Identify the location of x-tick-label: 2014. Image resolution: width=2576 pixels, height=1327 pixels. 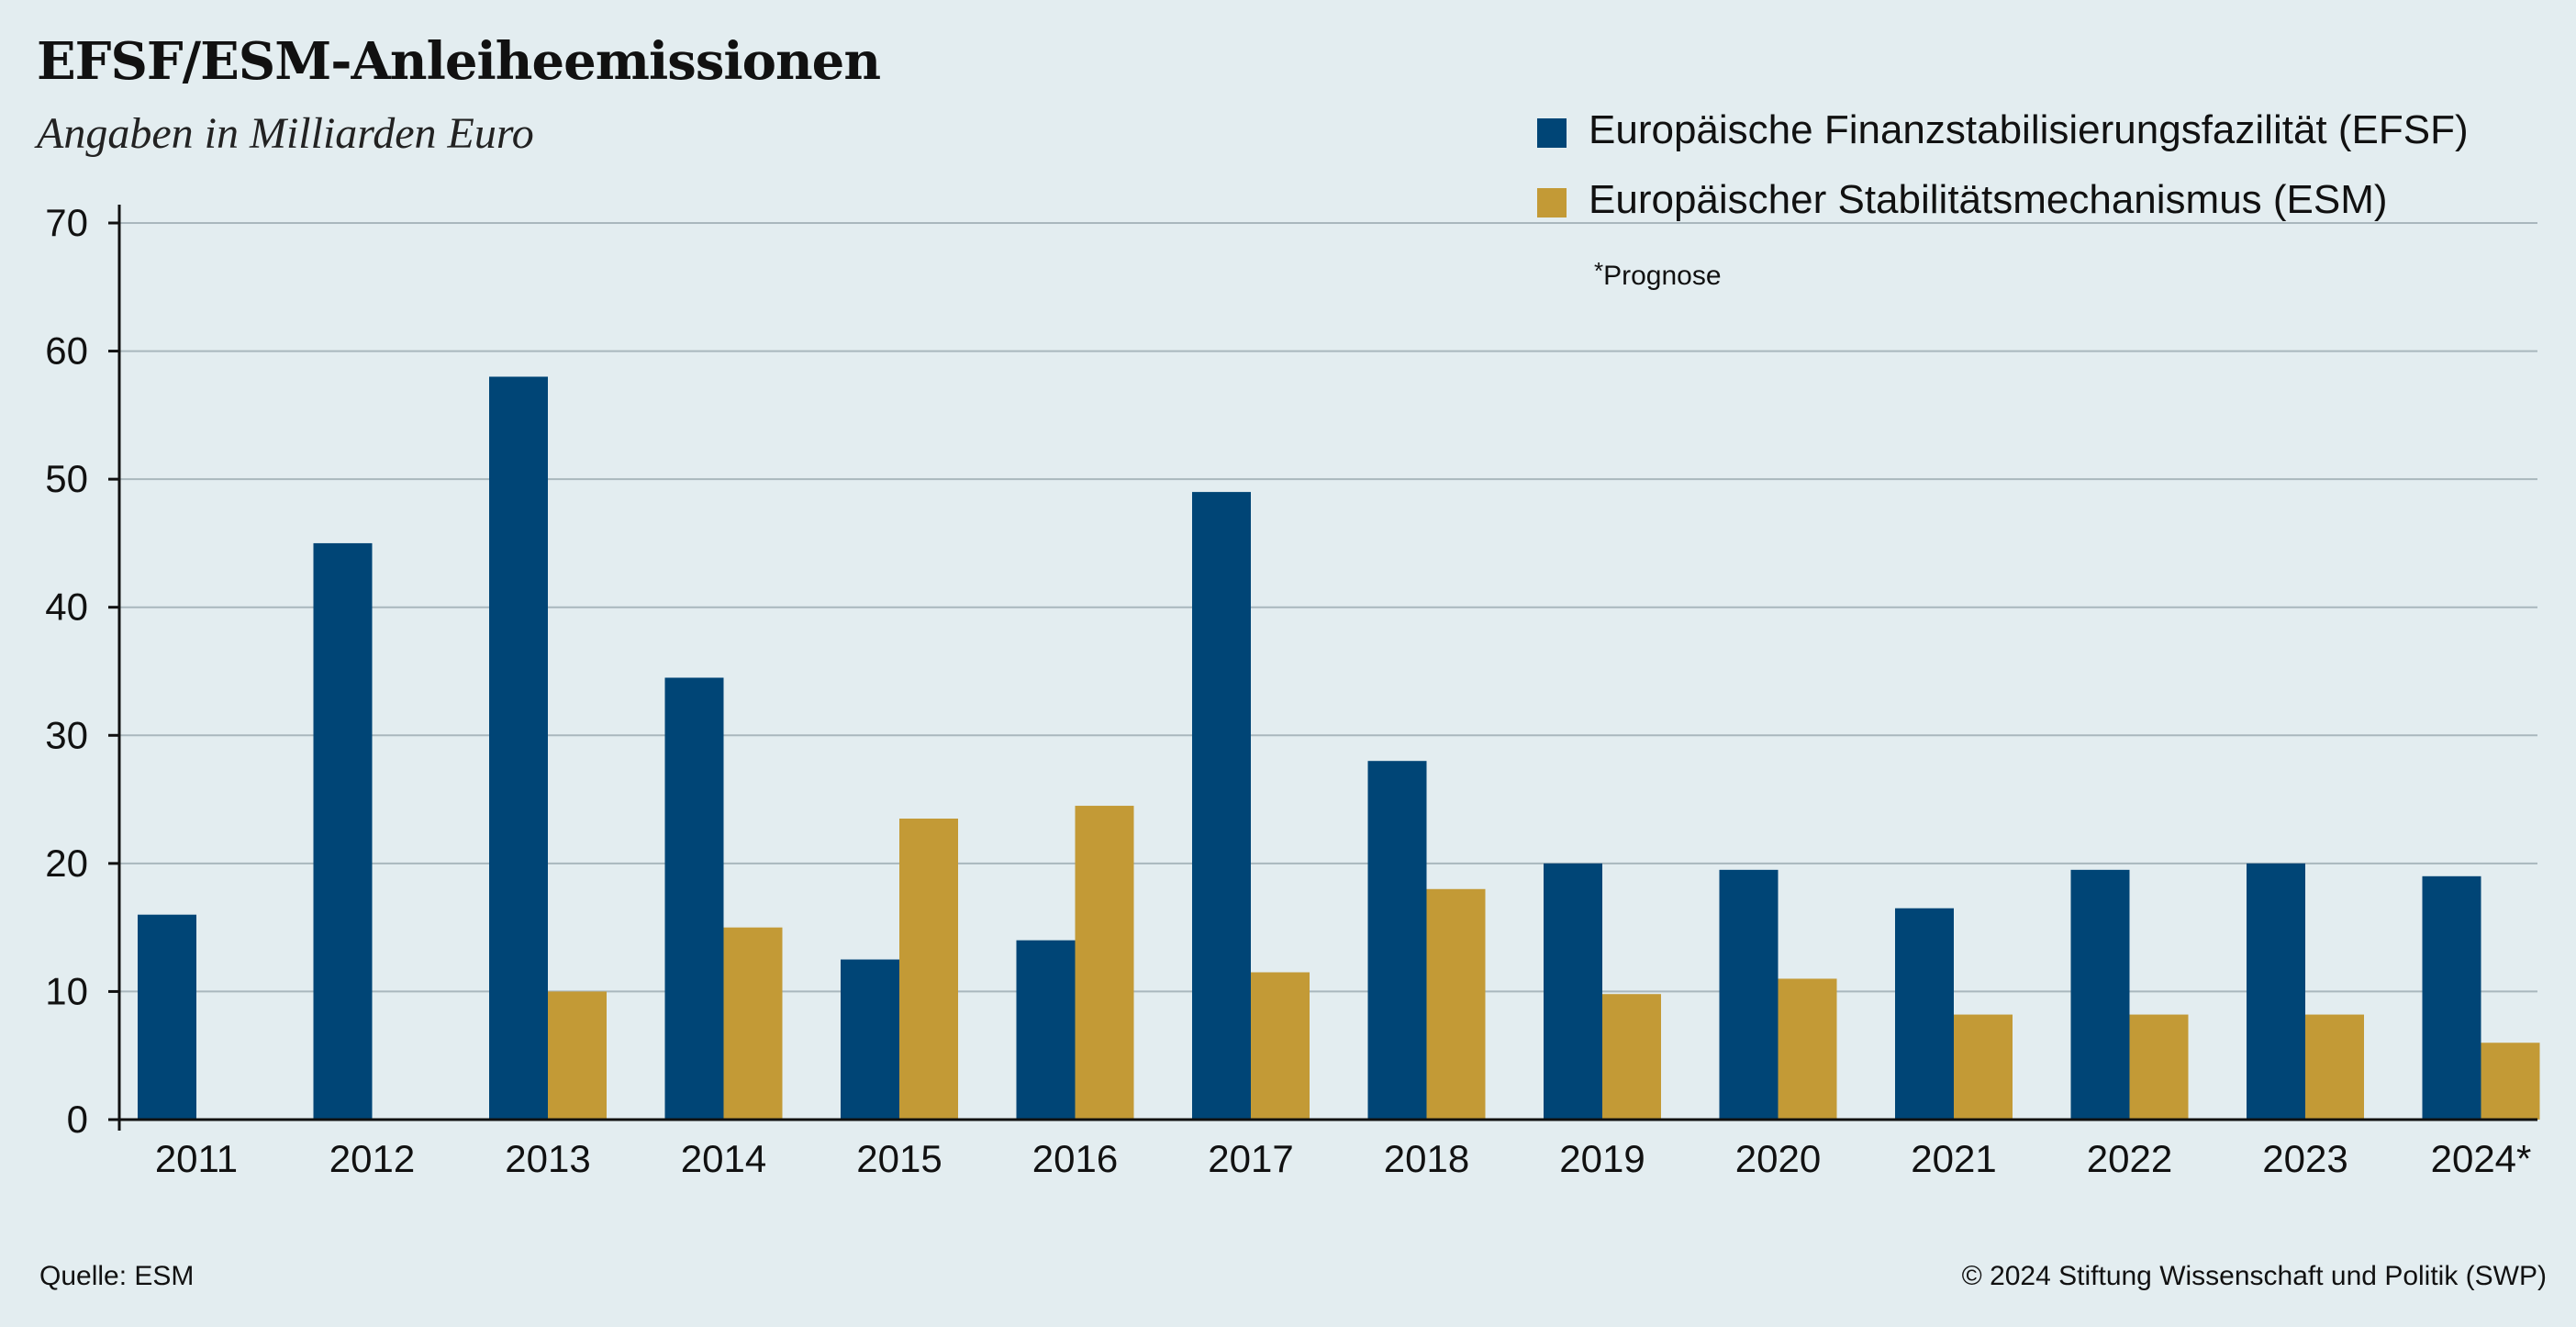
(723, 1158).